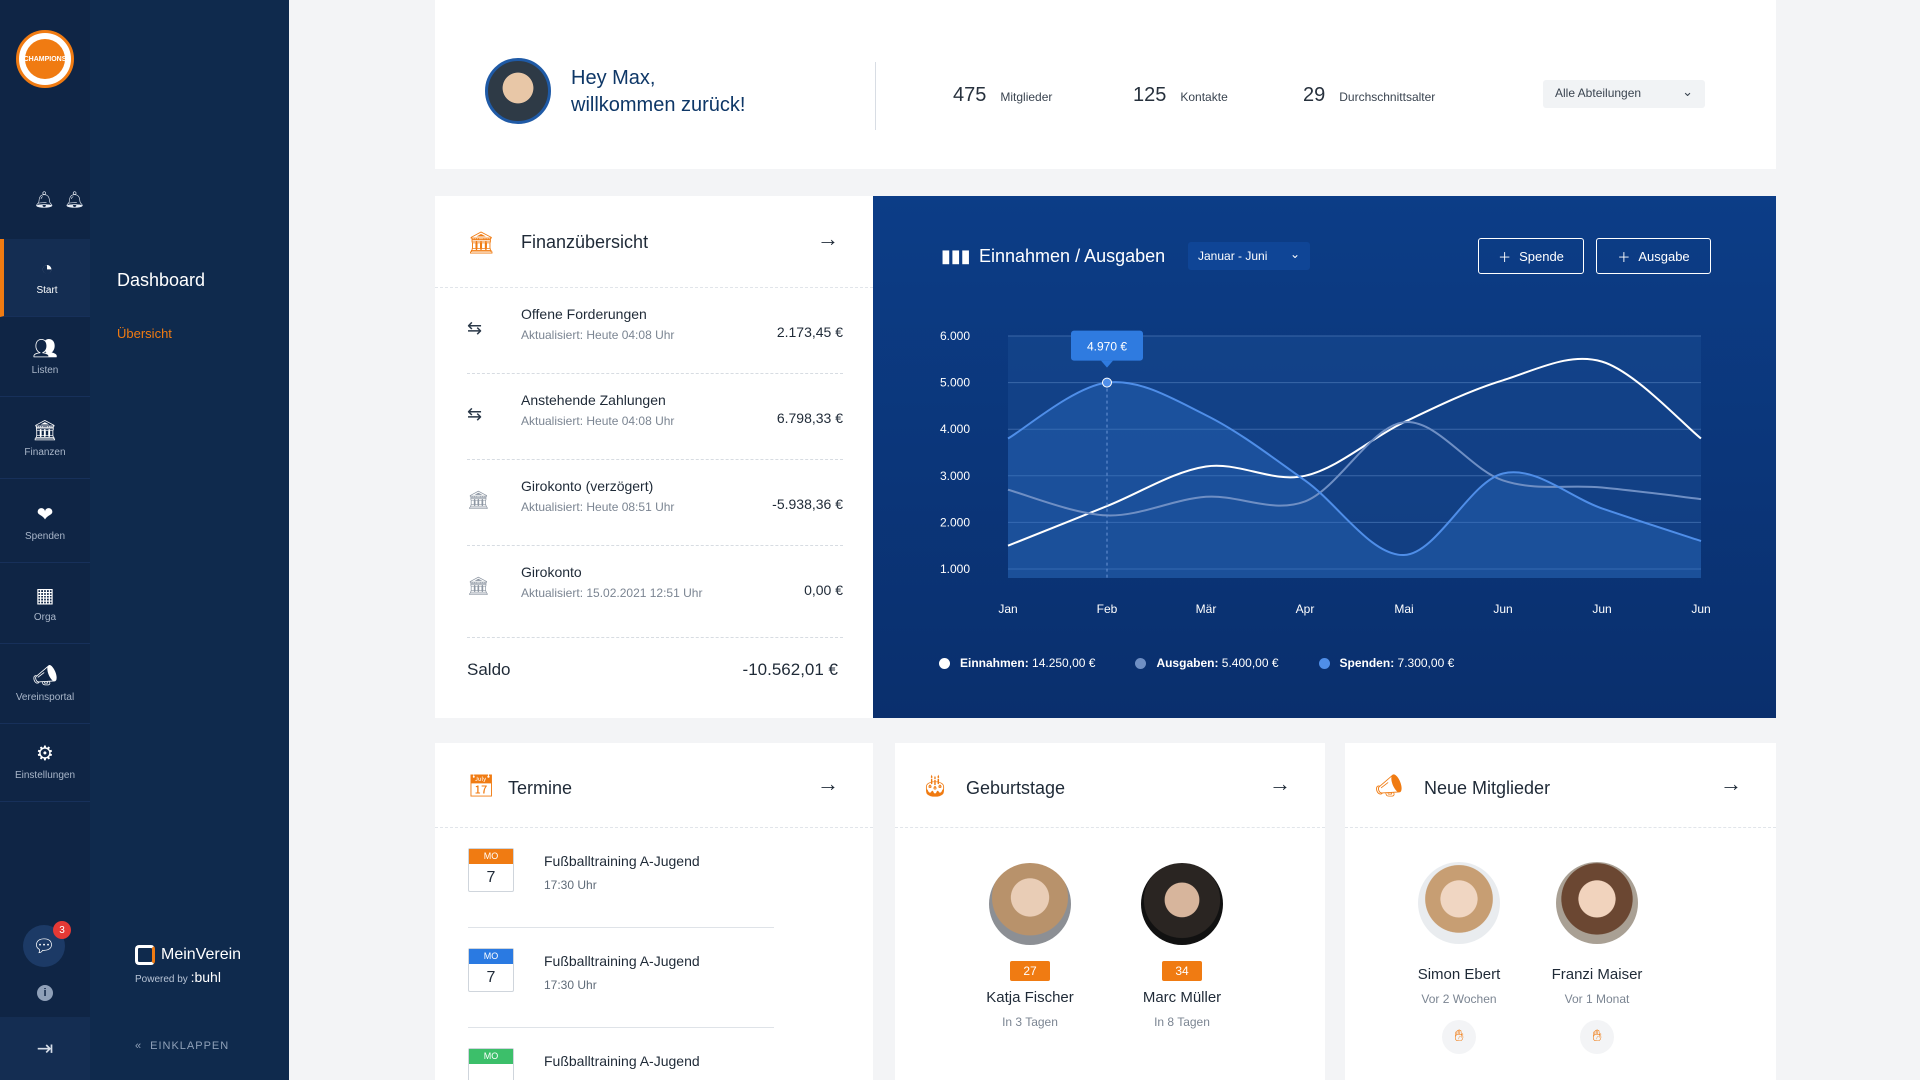 The width and height of the screenshot is (1920, 1080). What do you see at coordinates (1107, 609) in the screenshot?
I see `x-tick-label: Feb` at bounding box center [1107, 609].